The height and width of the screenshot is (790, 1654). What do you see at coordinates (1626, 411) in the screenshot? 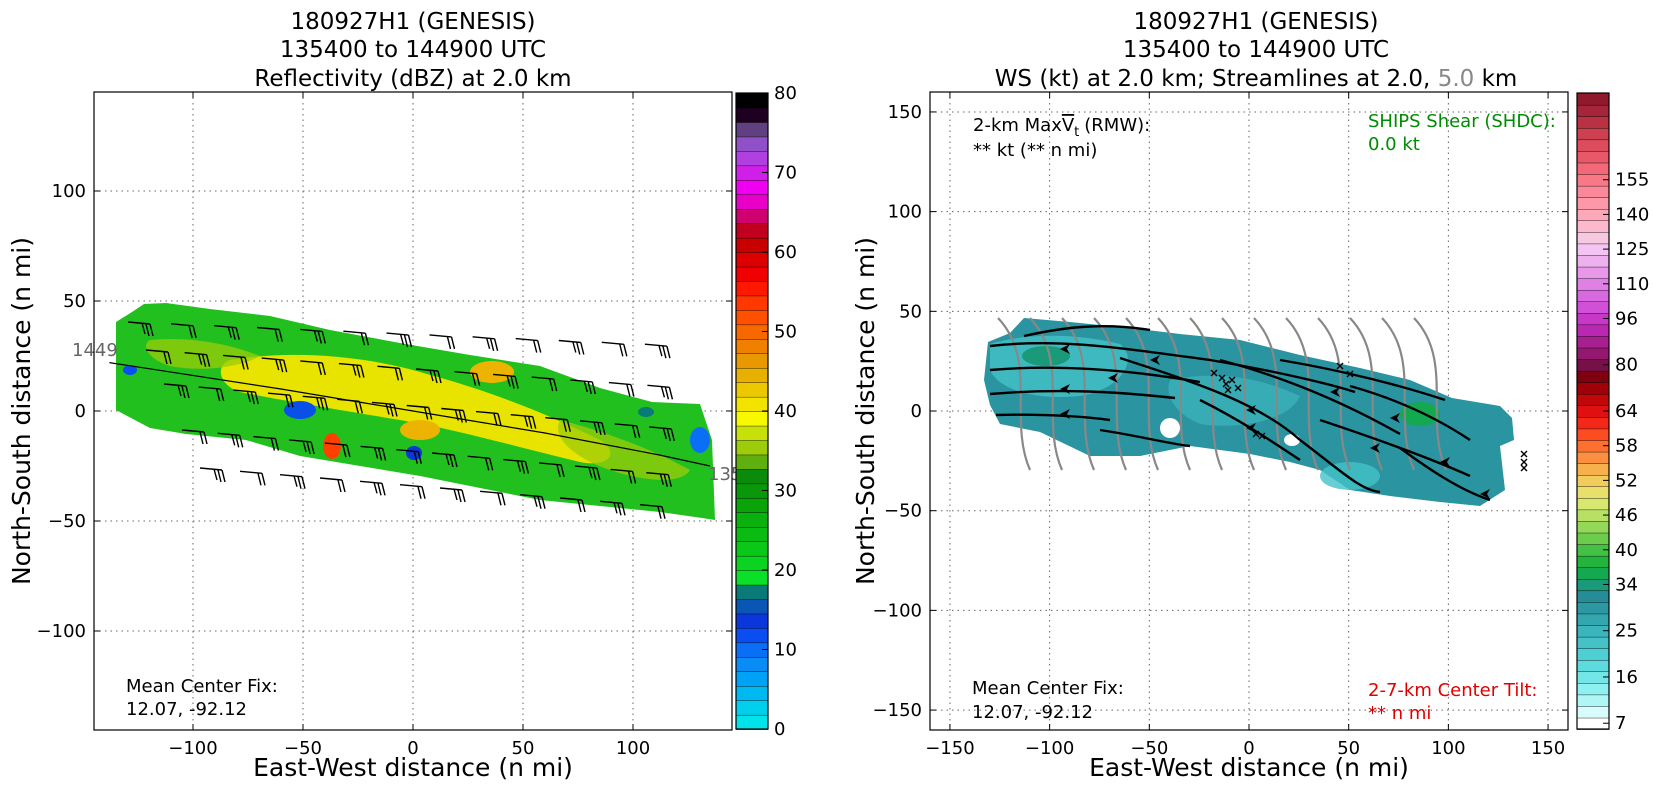
I see `colorbar-tick-label: 64` at bounding box center [1626, 411].